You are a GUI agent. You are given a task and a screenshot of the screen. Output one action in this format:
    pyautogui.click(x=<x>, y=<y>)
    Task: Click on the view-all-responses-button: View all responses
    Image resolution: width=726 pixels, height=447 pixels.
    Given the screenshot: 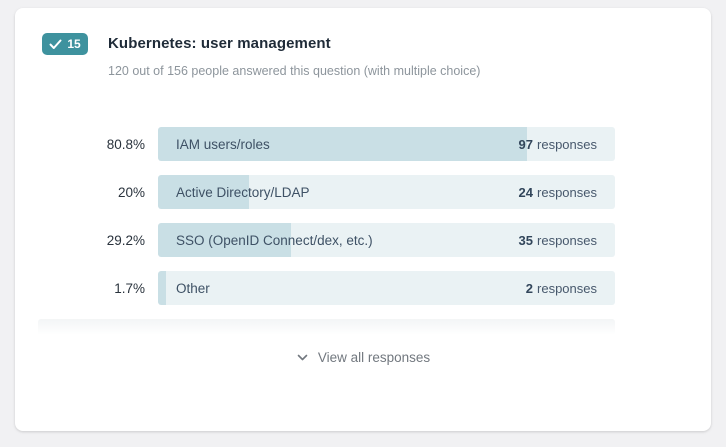 What is the action you would take?
    pyautogui.click(x=363, y=357)
    